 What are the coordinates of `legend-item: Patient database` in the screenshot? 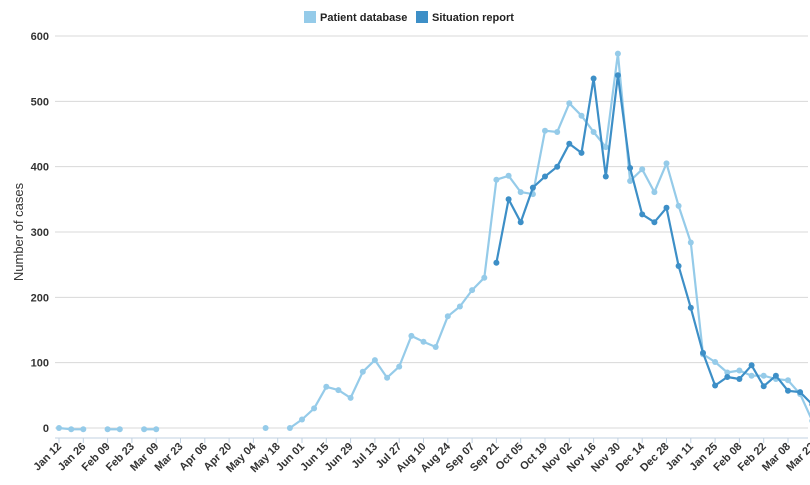 It's located at (355, 17).